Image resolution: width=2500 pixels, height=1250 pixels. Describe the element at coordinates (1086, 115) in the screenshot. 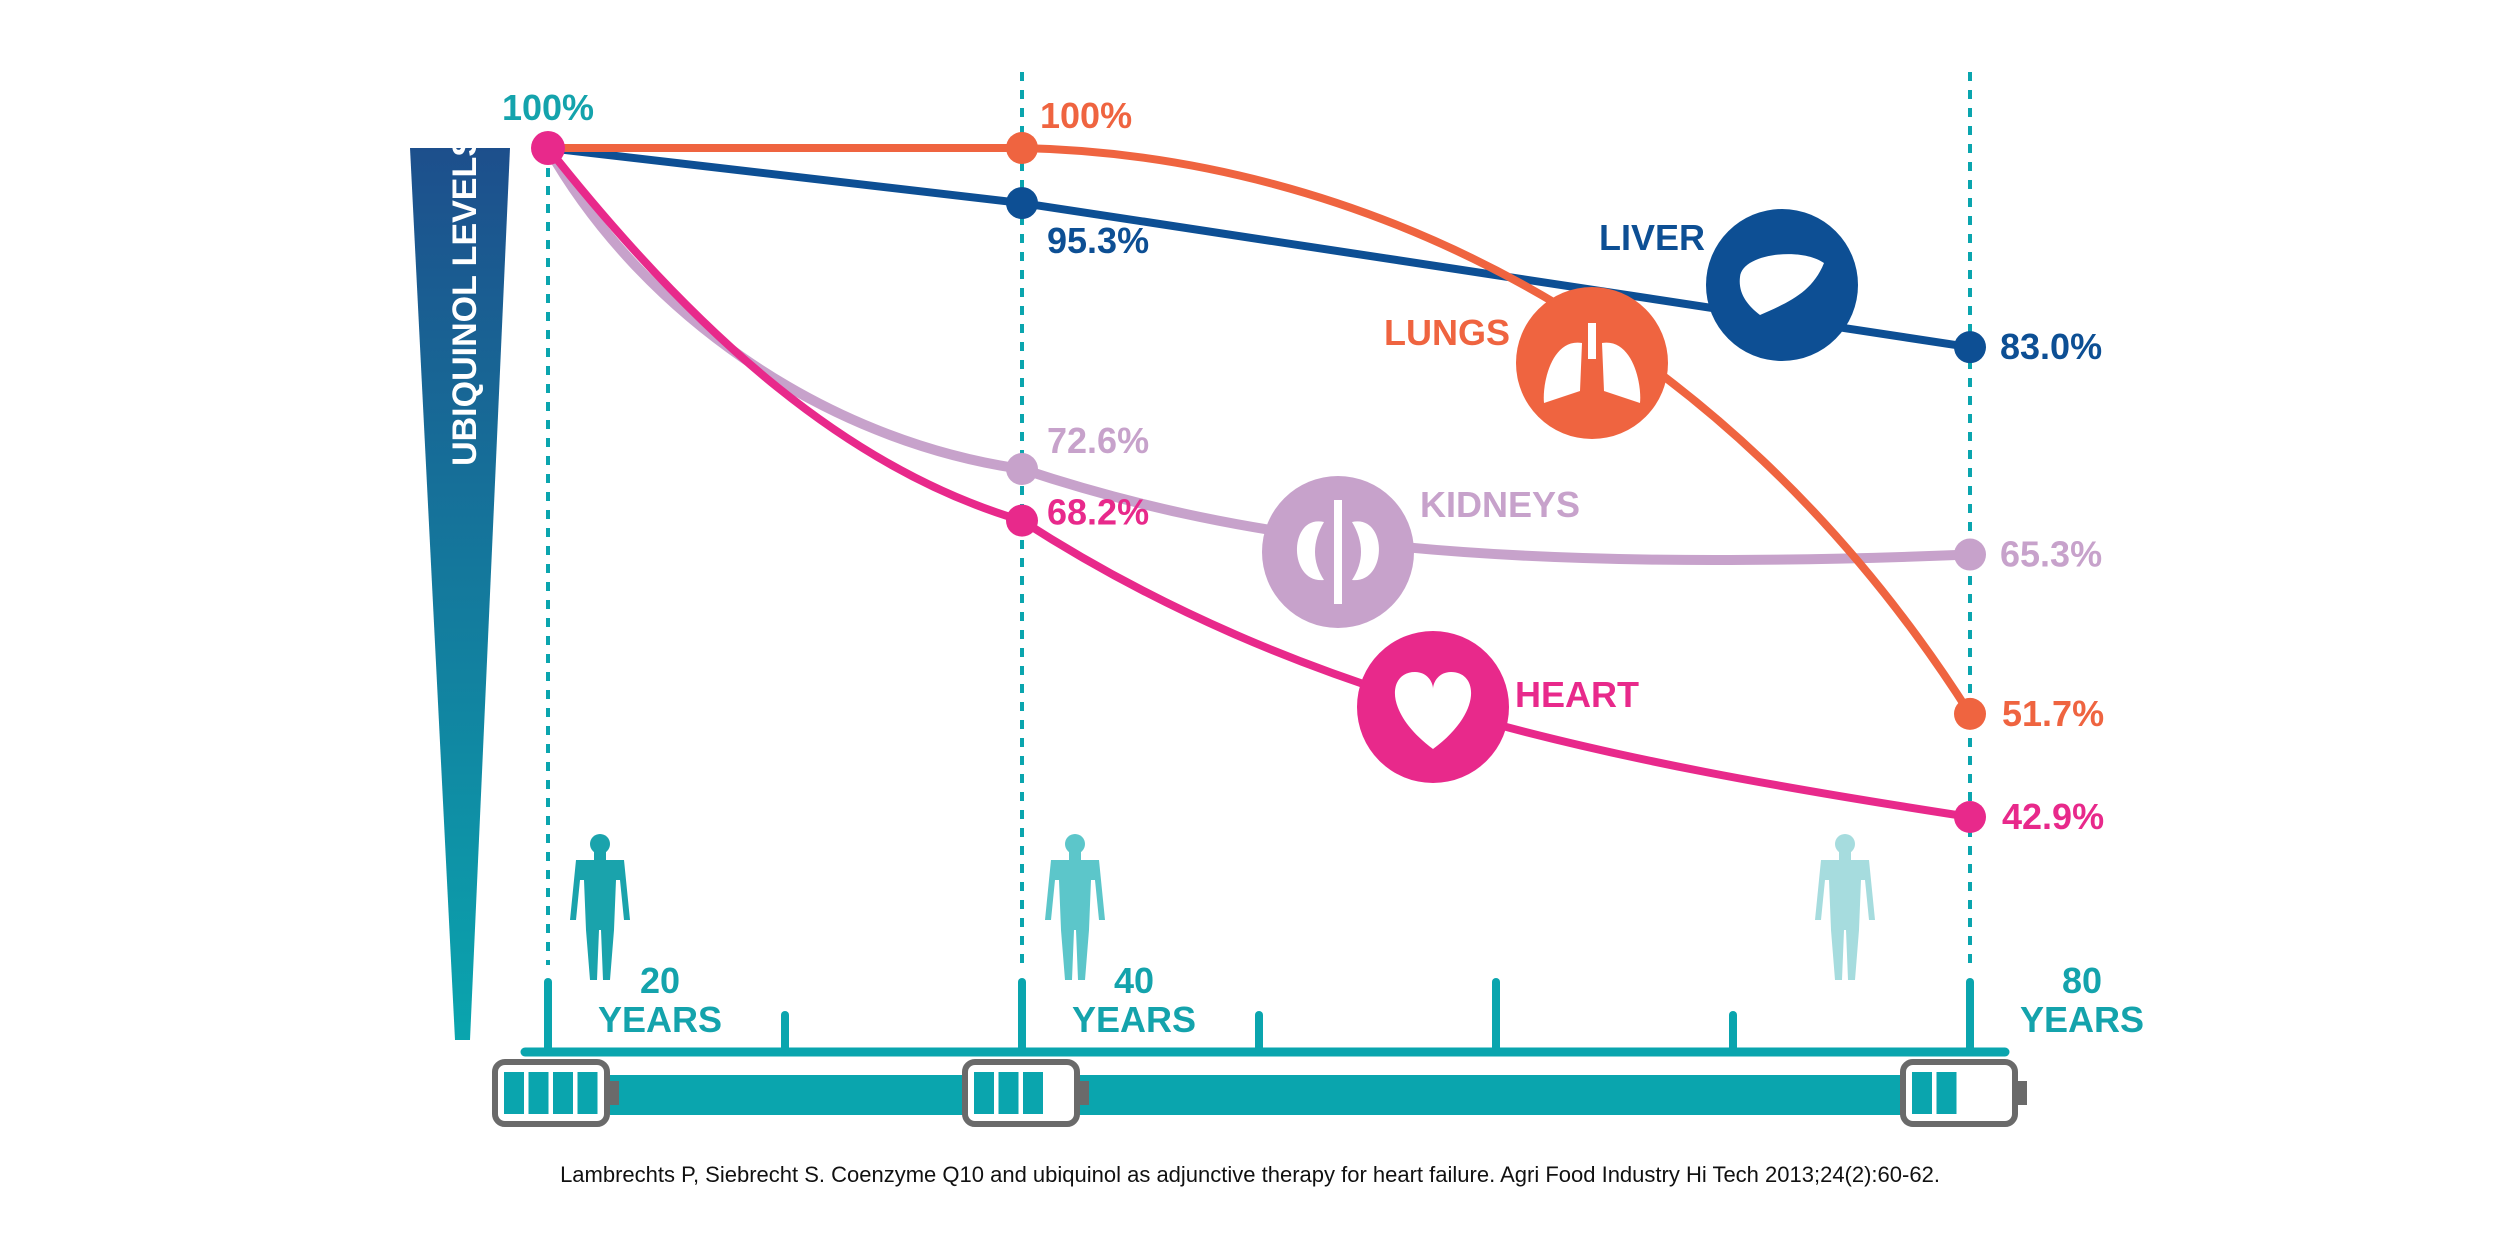

I see `data-label-lungs-1: 100%` at that location.